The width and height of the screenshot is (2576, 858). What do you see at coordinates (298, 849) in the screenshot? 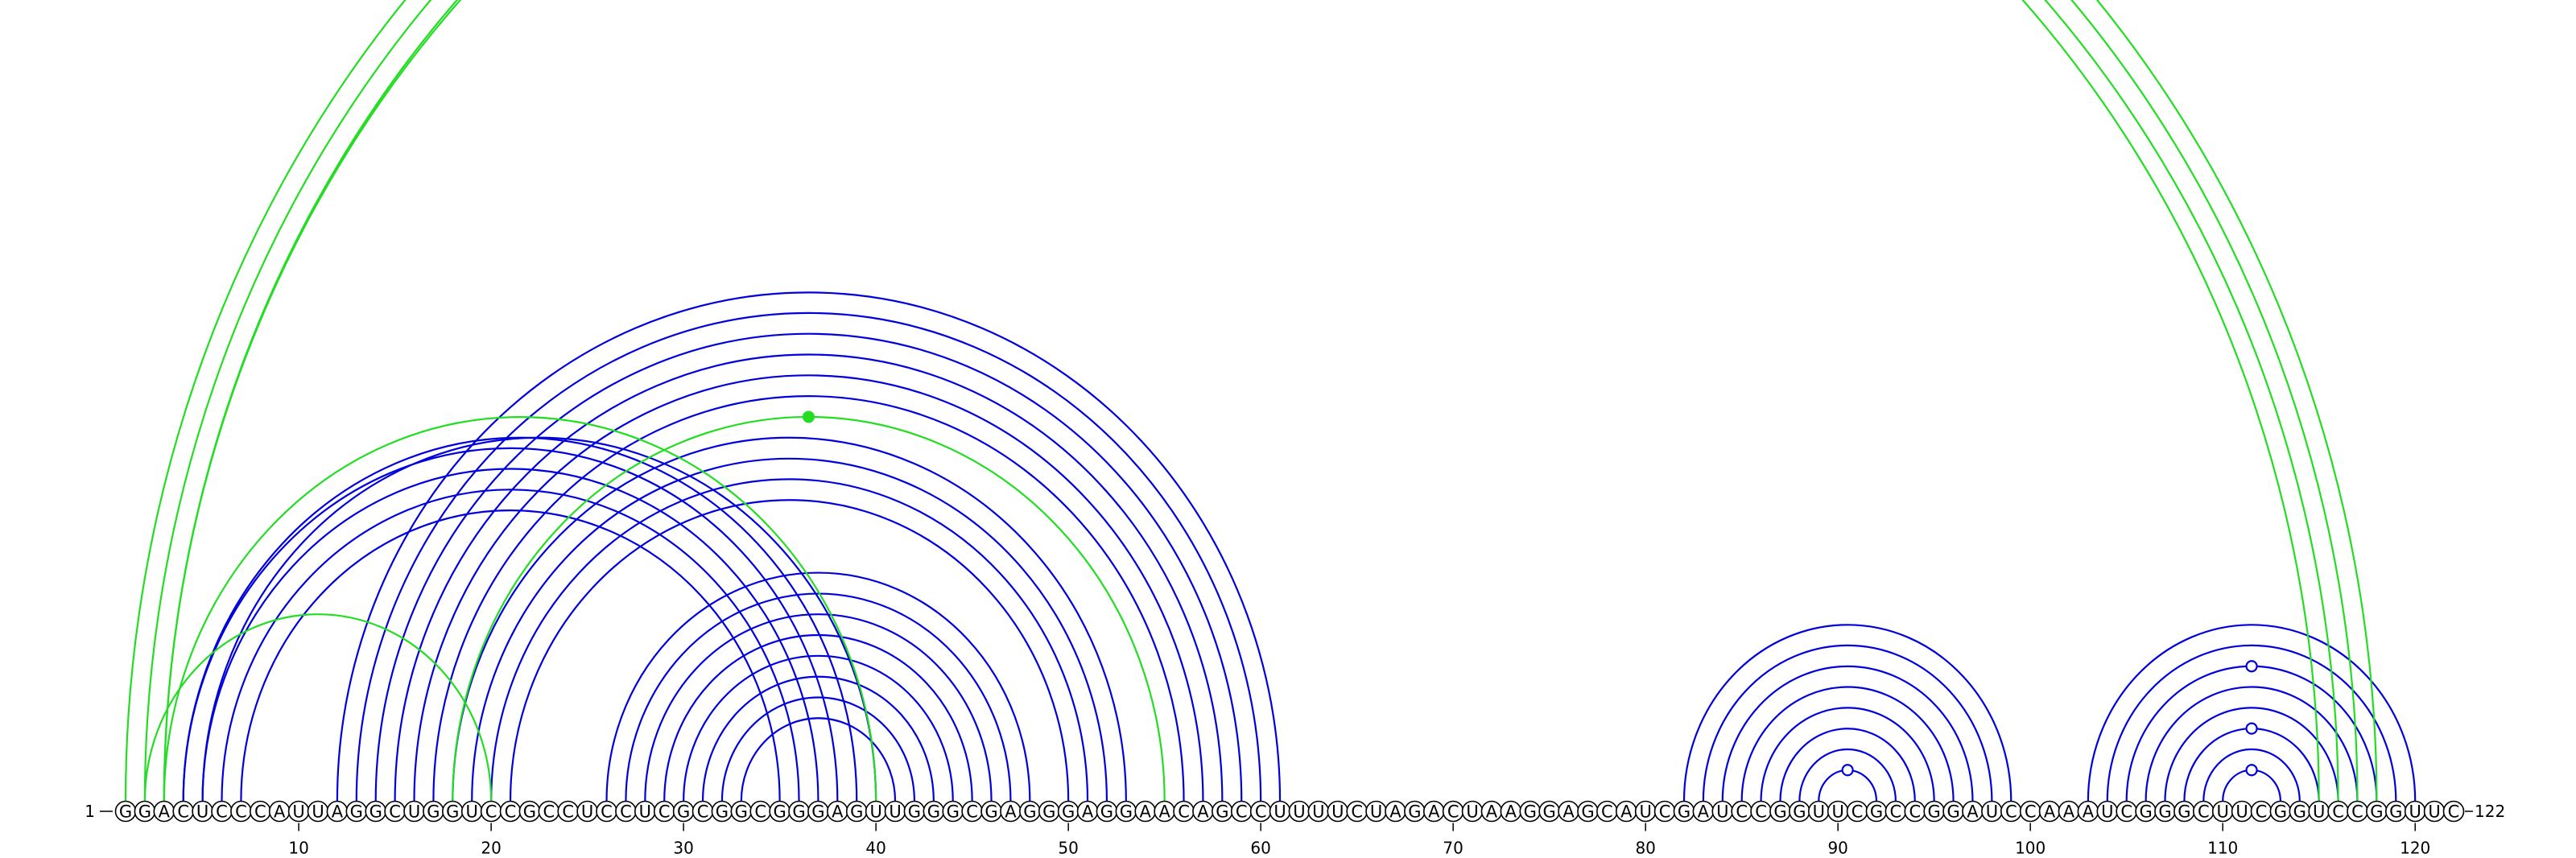
I see `tick-label: 10` at bounding box center [298, 849].